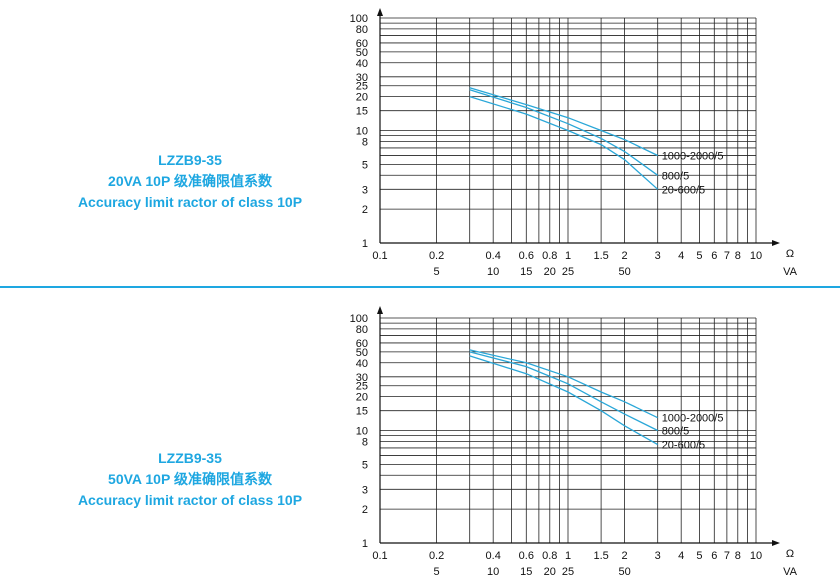 The height and width of the screenshot is (578, 840). I want to click on x-tick-label: 6, so click(714, 256).